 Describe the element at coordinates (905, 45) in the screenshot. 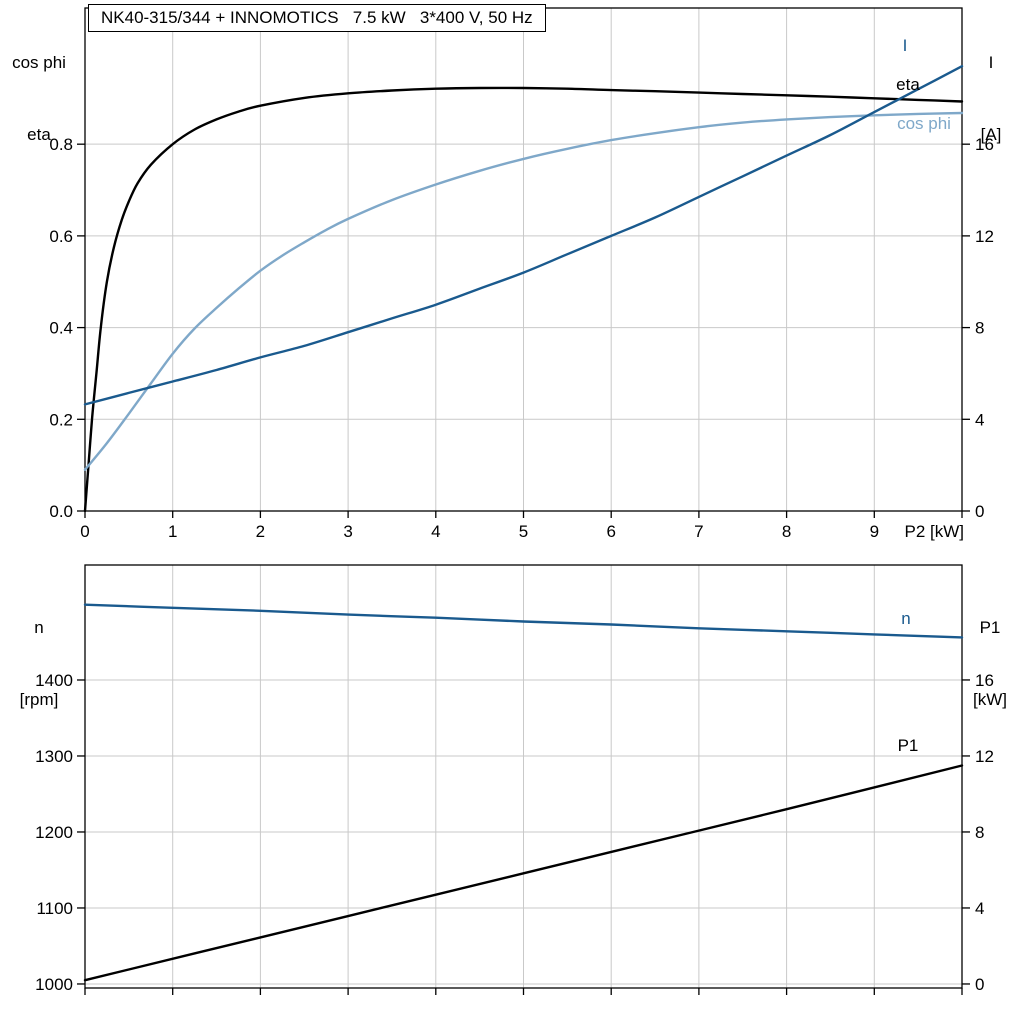

I see `series-label-I: I` at that location.